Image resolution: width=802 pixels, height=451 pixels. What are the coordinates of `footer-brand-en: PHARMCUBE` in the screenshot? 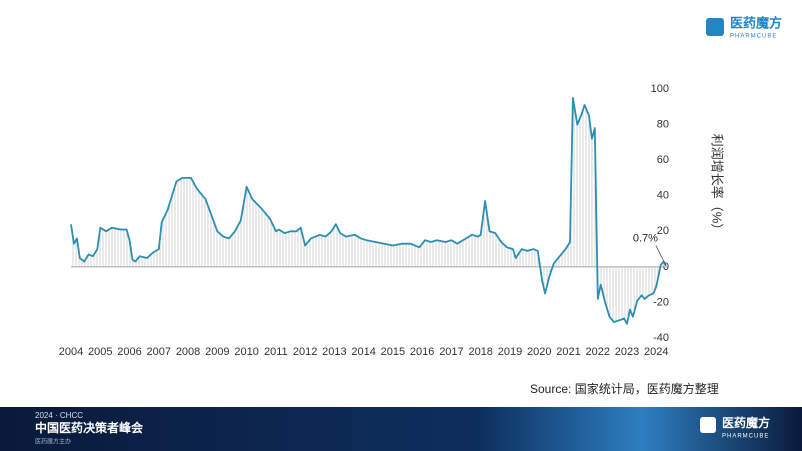 It's located at (745, 437).